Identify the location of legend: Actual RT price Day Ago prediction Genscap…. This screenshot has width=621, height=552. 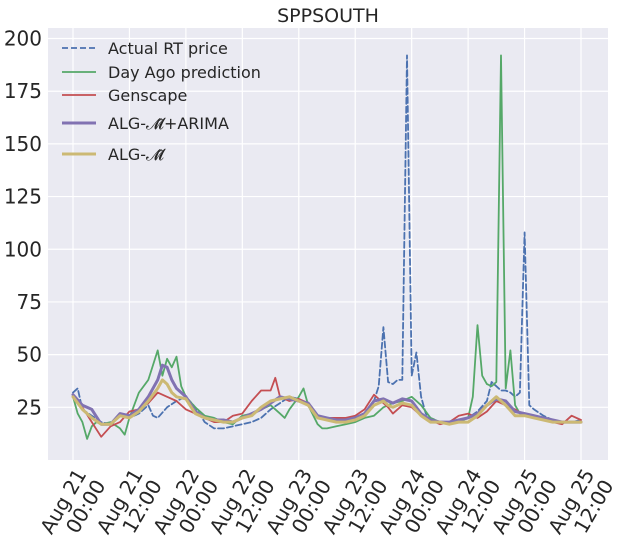
(161, 101).